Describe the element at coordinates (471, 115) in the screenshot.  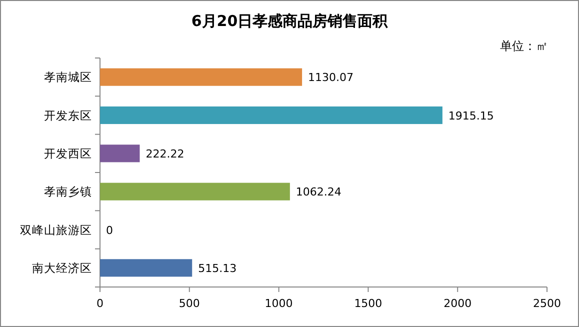
I see `data-label: 1915.15` at that location.